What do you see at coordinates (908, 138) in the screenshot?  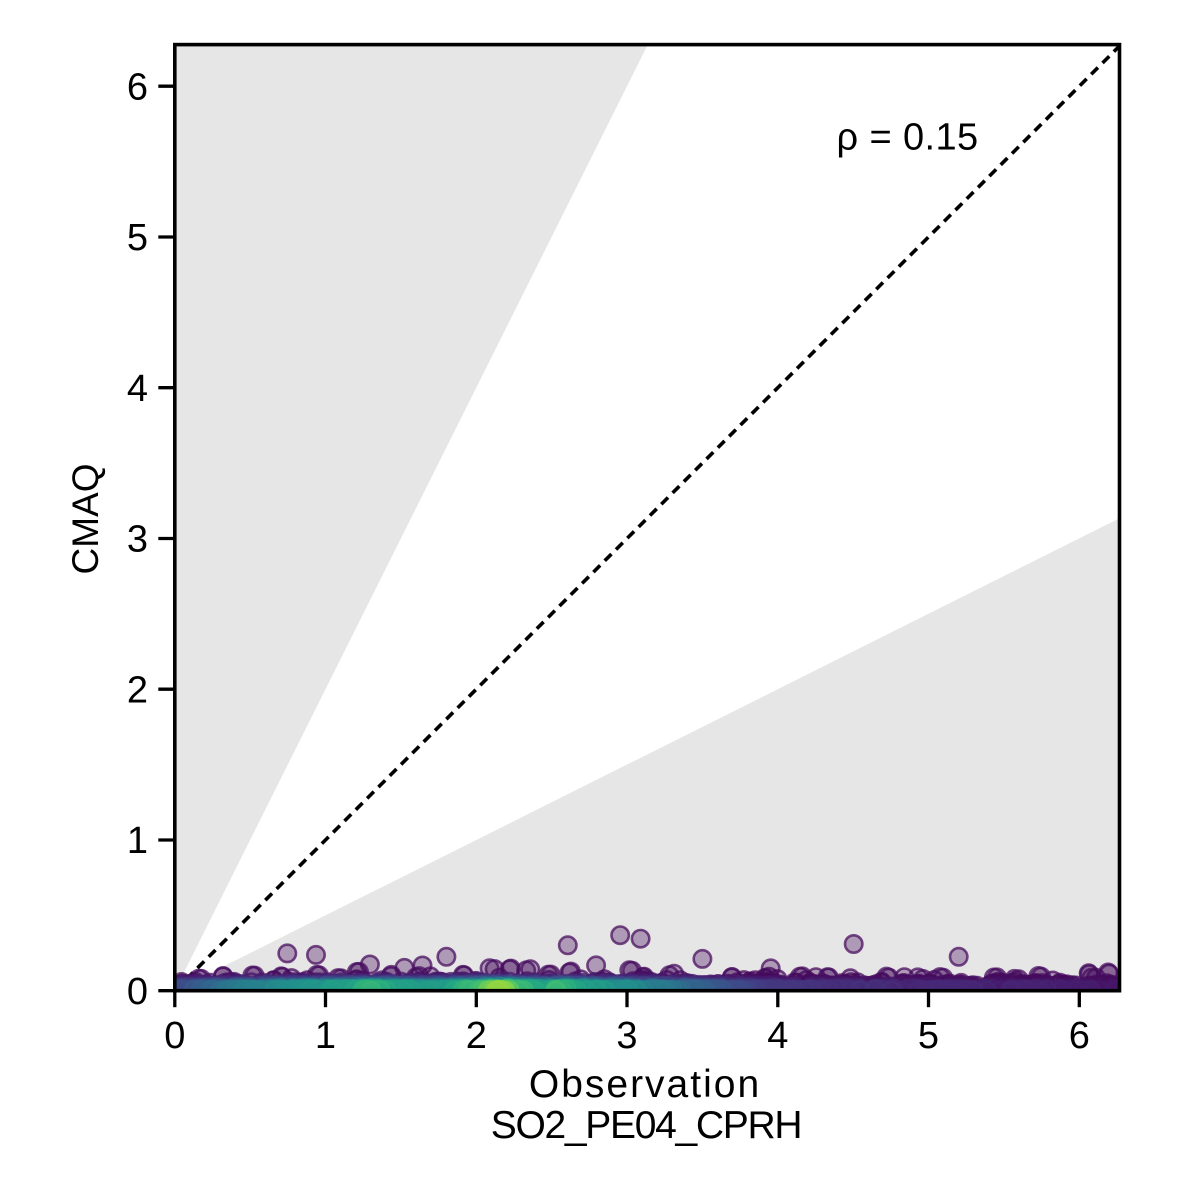 I see `svg-text: ρ = 0.15` at bounding box center [908, 138].